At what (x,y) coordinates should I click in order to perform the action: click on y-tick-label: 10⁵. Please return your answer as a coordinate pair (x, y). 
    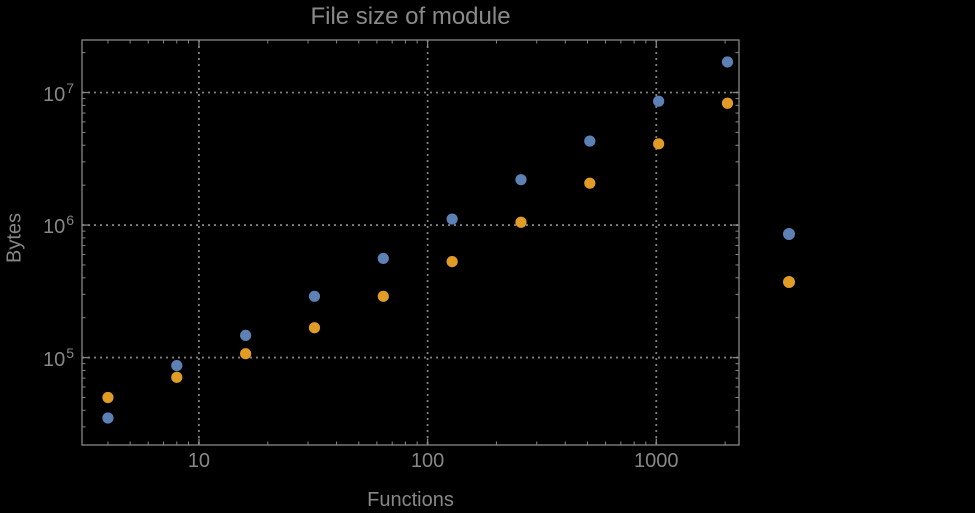
    Looking at the image, I should click on (58, 358).